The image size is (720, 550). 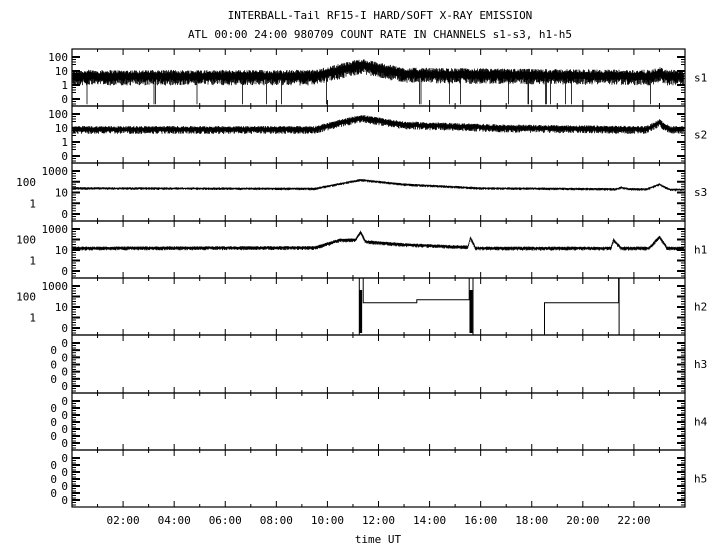 I want to click on panel-frame-s2, so click(x=378, y=134).